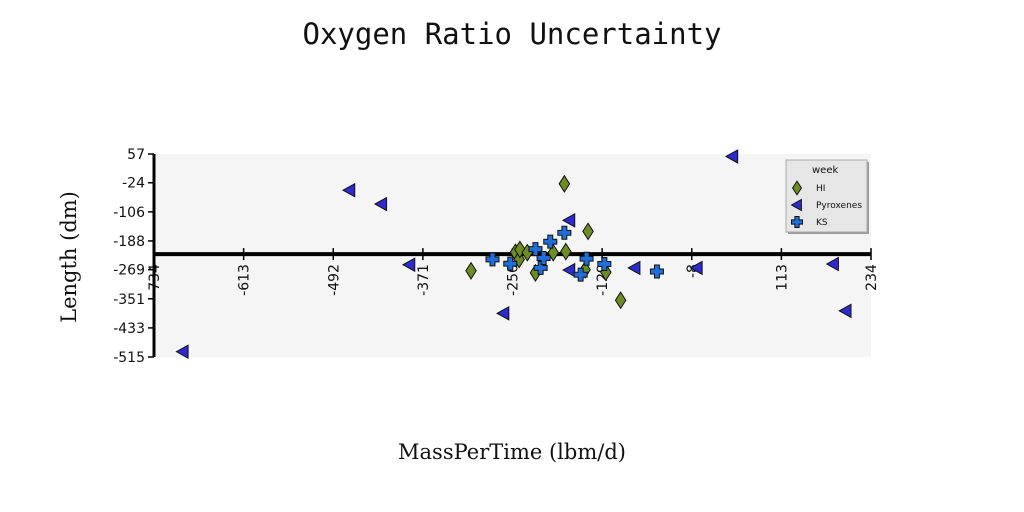 The width and height of the screenshot is (1024, 512). I want to click on legend-title: week, so click(825, 170).